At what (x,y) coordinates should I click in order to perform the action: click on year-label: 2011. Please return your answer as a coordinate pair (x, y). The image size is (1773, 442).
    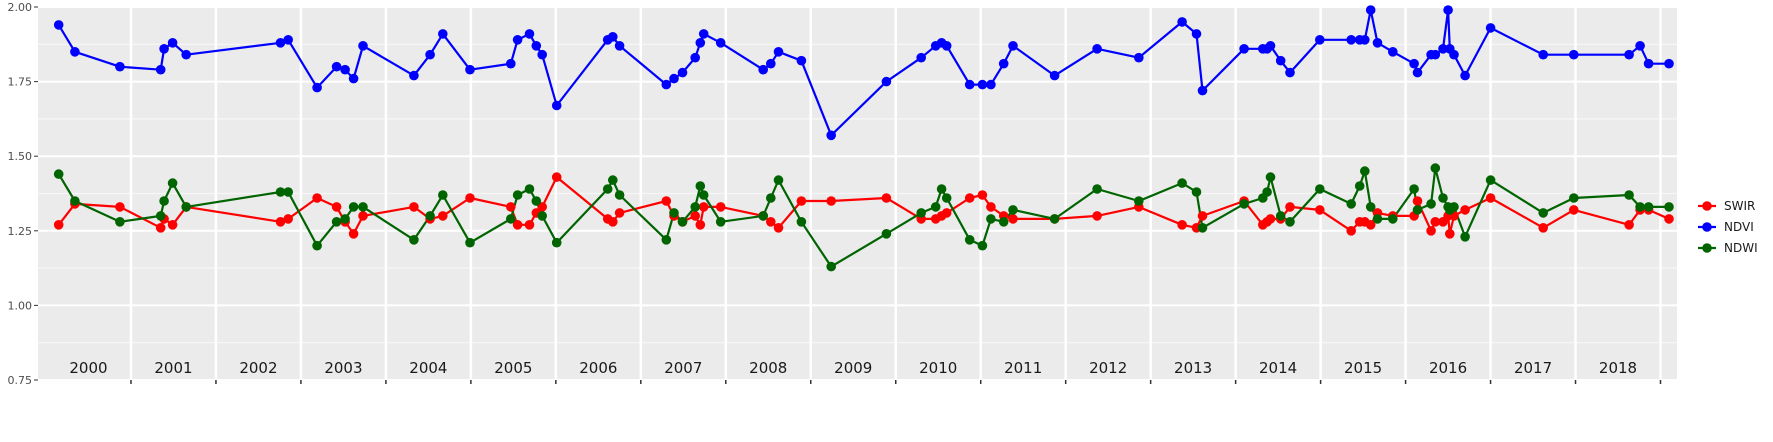
    Looking at the image, I should click on (1023, 368).